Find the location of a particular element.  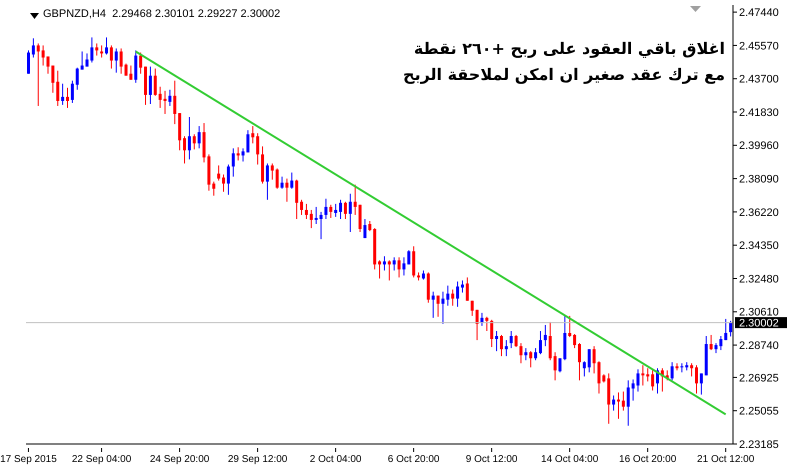

x-tick-label: 21 Oct 12:00 is located at coordinates (726, 459).